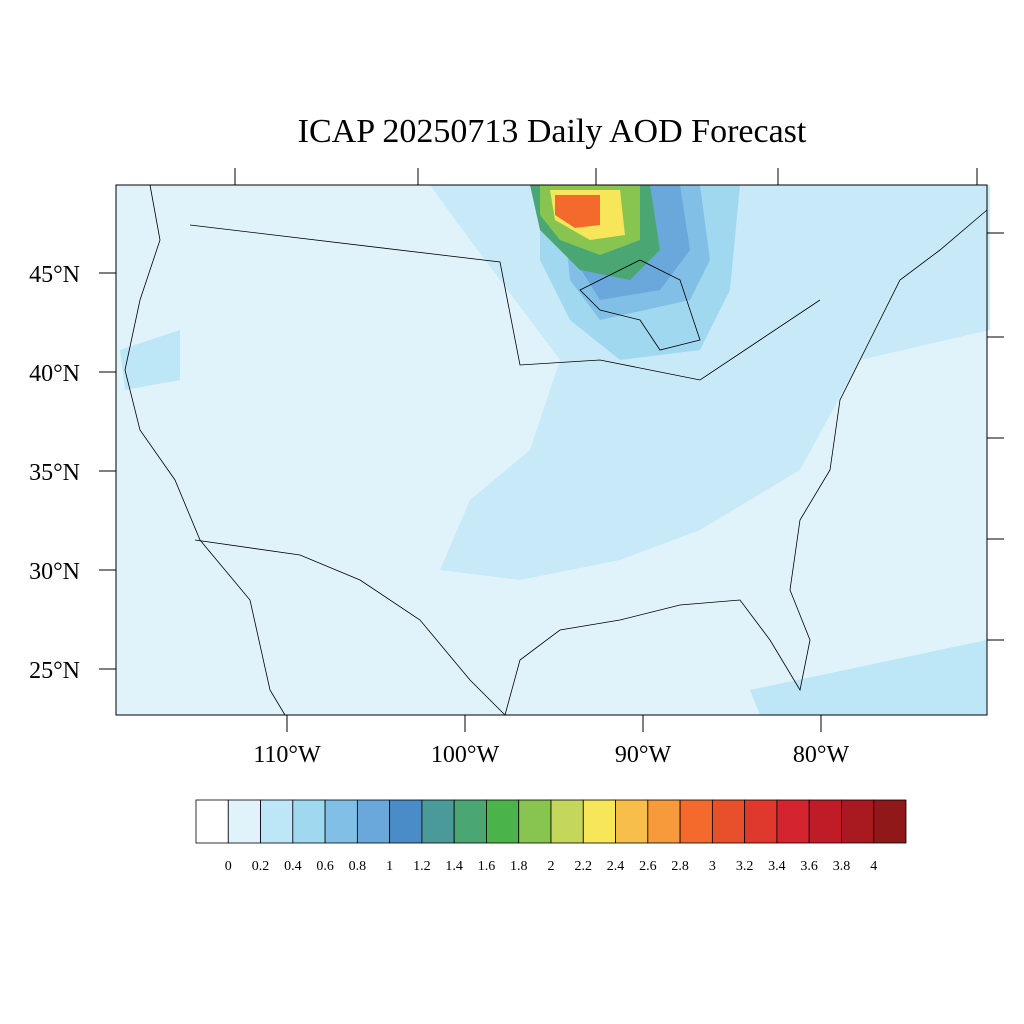 This screenshot has width=1024, height=1024. What do you see at coordinates (745, 866) in the screenshot?
I see `colorbar-label: 3.2` at bounding box center [745, 866].